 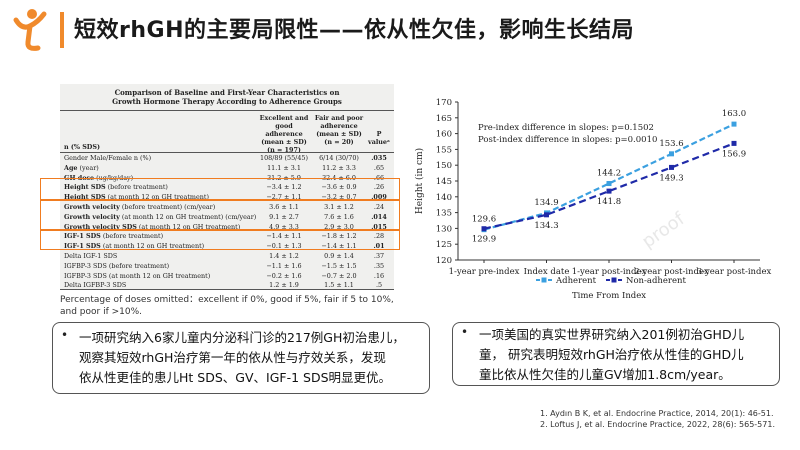 What do you see at coordinates (671, 144) in the screenshot?
I see `data-label-adherent: 153.6` at bounding box center [671, 144].